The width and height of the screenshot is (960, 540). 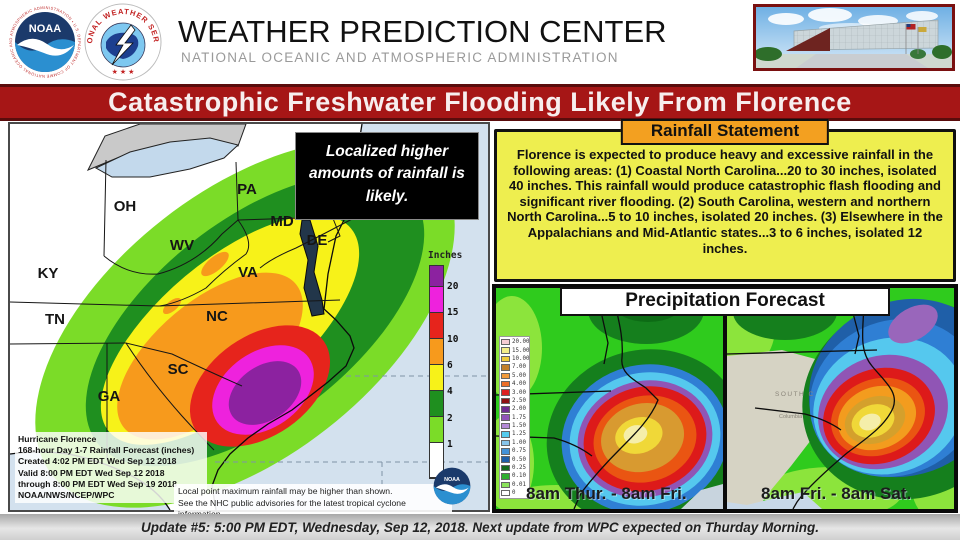 What do you see at coordinates (97, 461) in the screenshot?
I see `info-line: Created 4:02 PM EDT Wed Sep 12 2018` at bounding box center [97, 461].